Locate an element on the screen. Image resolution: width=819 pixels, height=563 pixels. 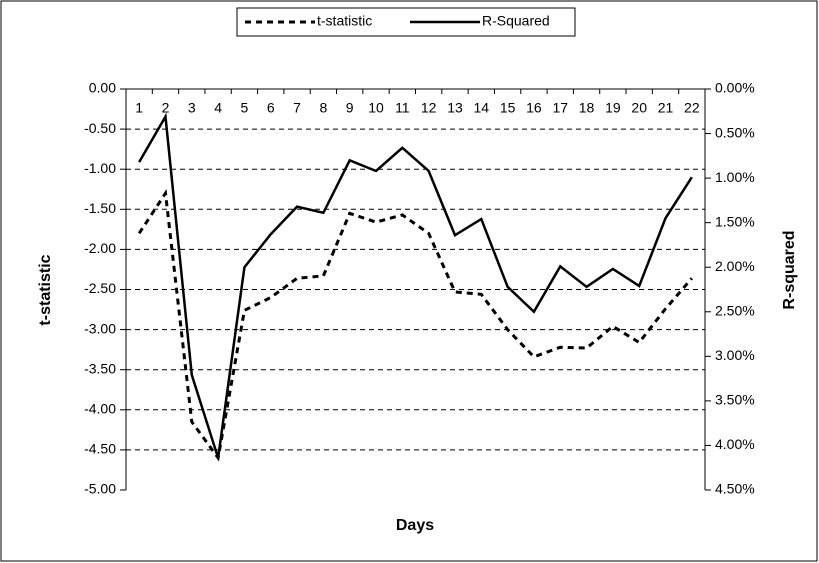
x-tick-label: 4 is located at coordinates (218, 108).